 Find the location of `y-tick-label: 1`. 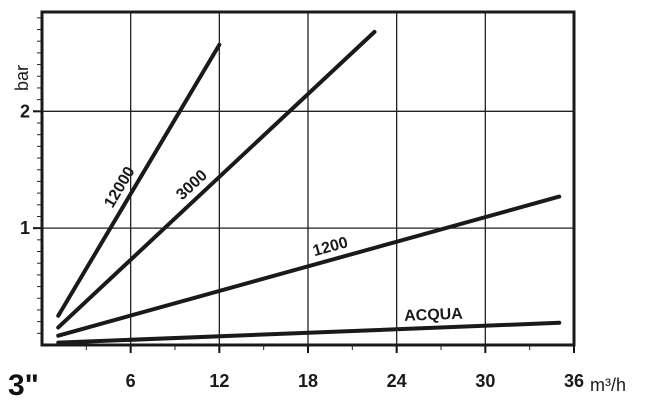

y-tick-label: 1 is located at coordinates (25, 228).